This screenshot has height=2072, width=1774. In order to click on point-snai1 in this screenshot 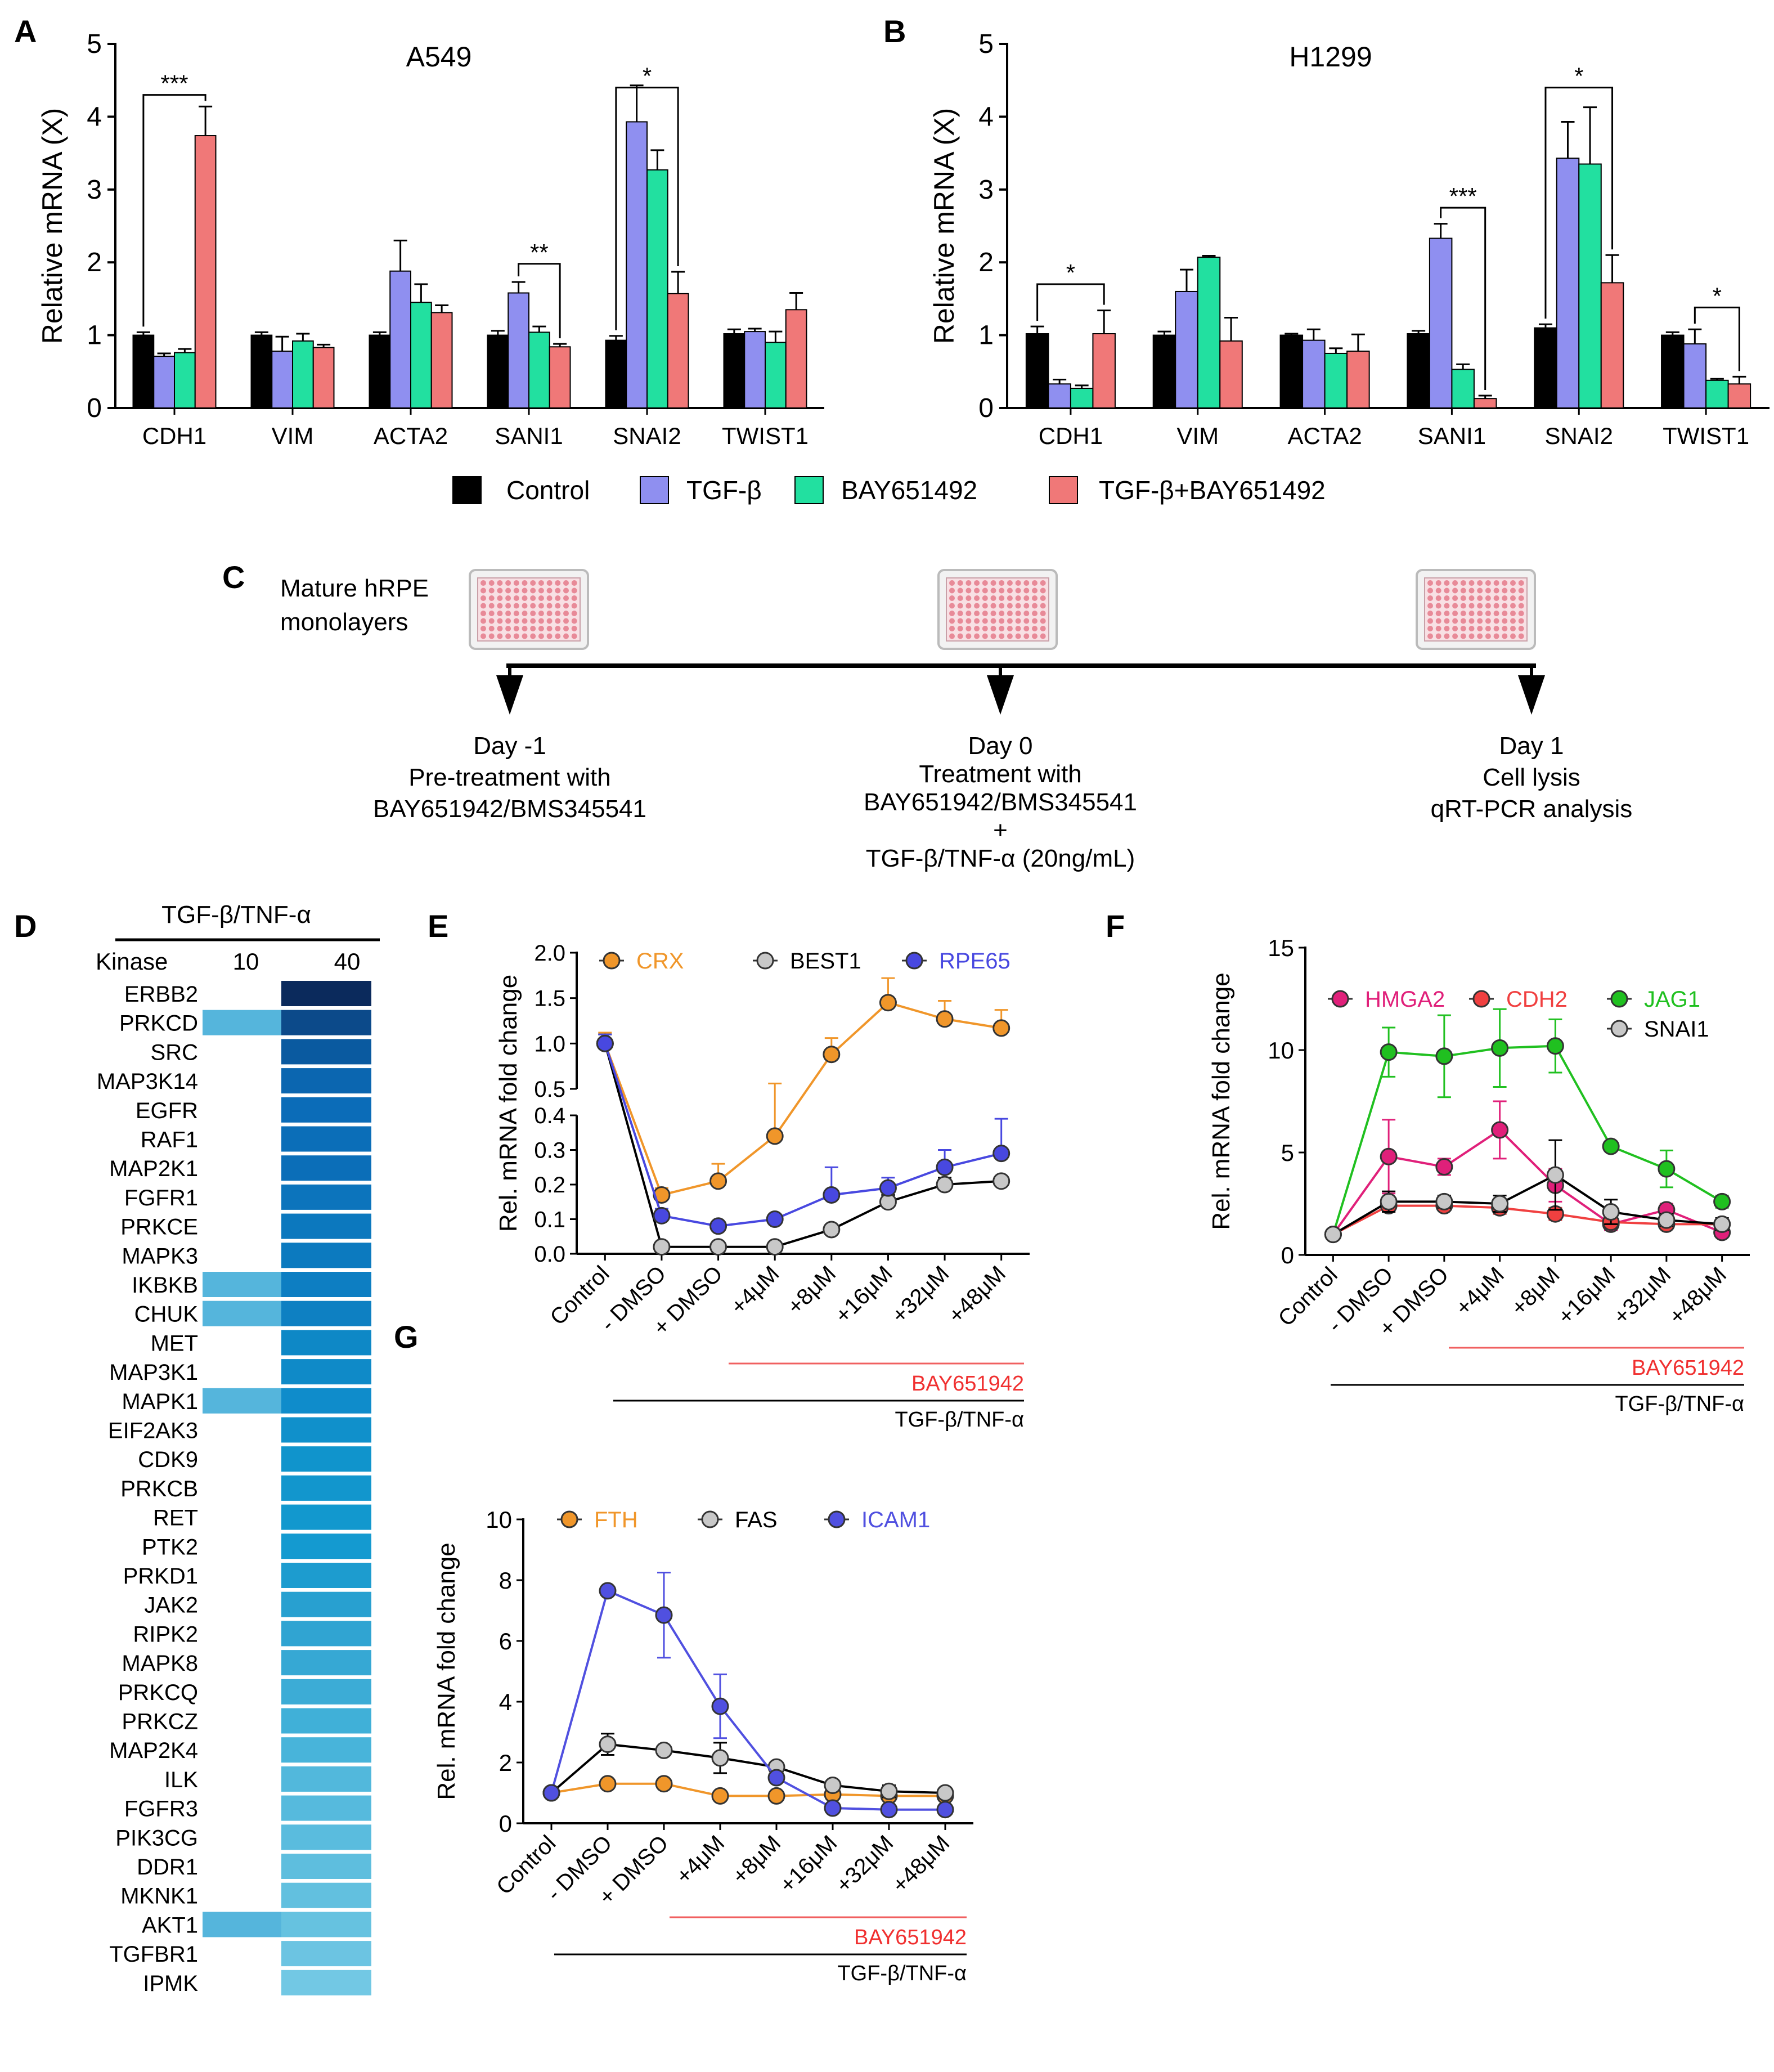, I will do `click(1444, 1201)`.